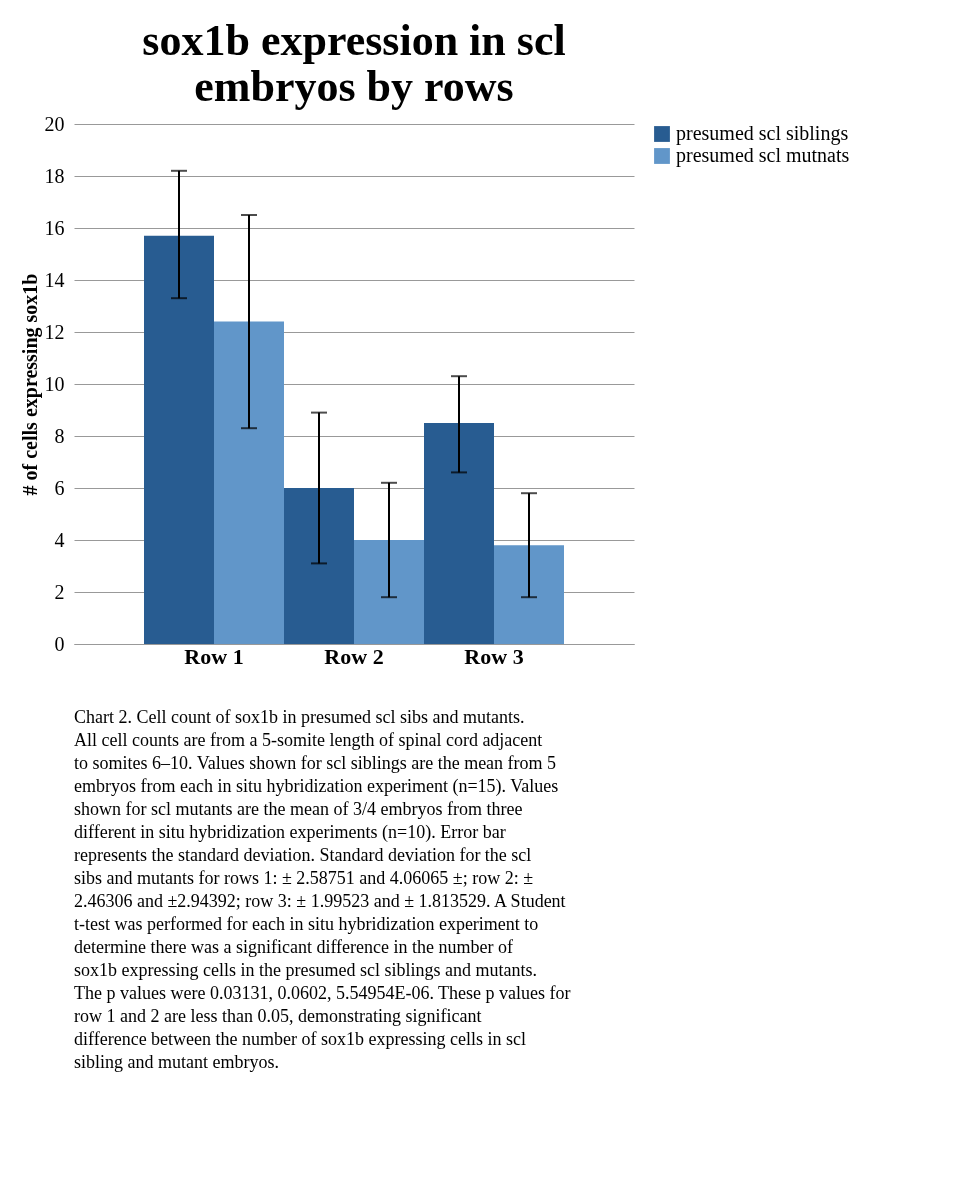 The width and height of the screenshot is (959, 1200). What do you see at coordinates (354, 63) in the screenshot?
I see `chart-title: sox1b expression in scl embryos by rows` at bounding box center [354, 63].